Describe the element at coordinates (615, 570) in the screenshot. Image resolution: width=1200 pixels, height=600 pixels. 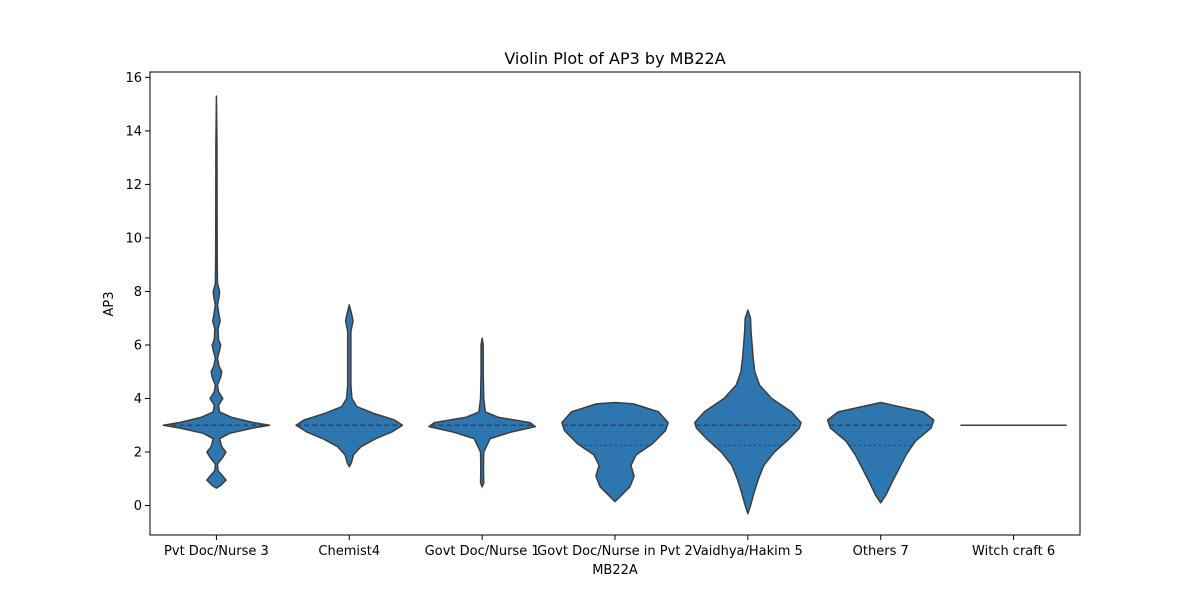
I see `x-axis-label: MB22A` at that location.